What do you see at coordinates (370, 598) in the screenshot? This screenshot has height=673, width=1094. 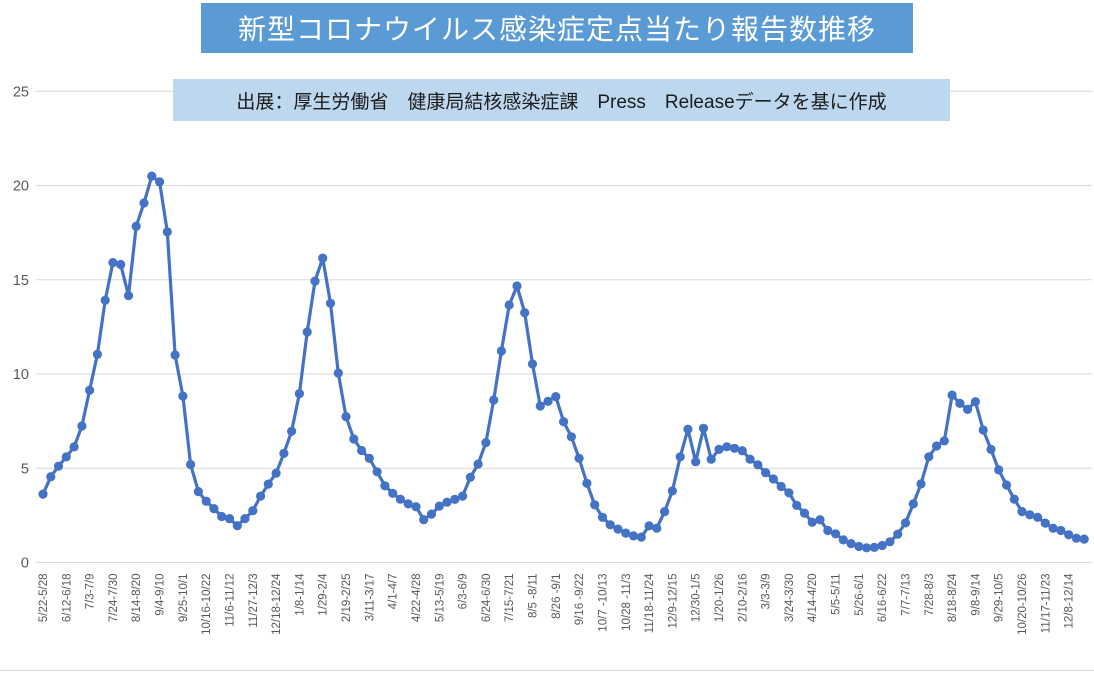 I see `x-axis-tick-label: 3/11-3/17` at bounding box center [370, 598].